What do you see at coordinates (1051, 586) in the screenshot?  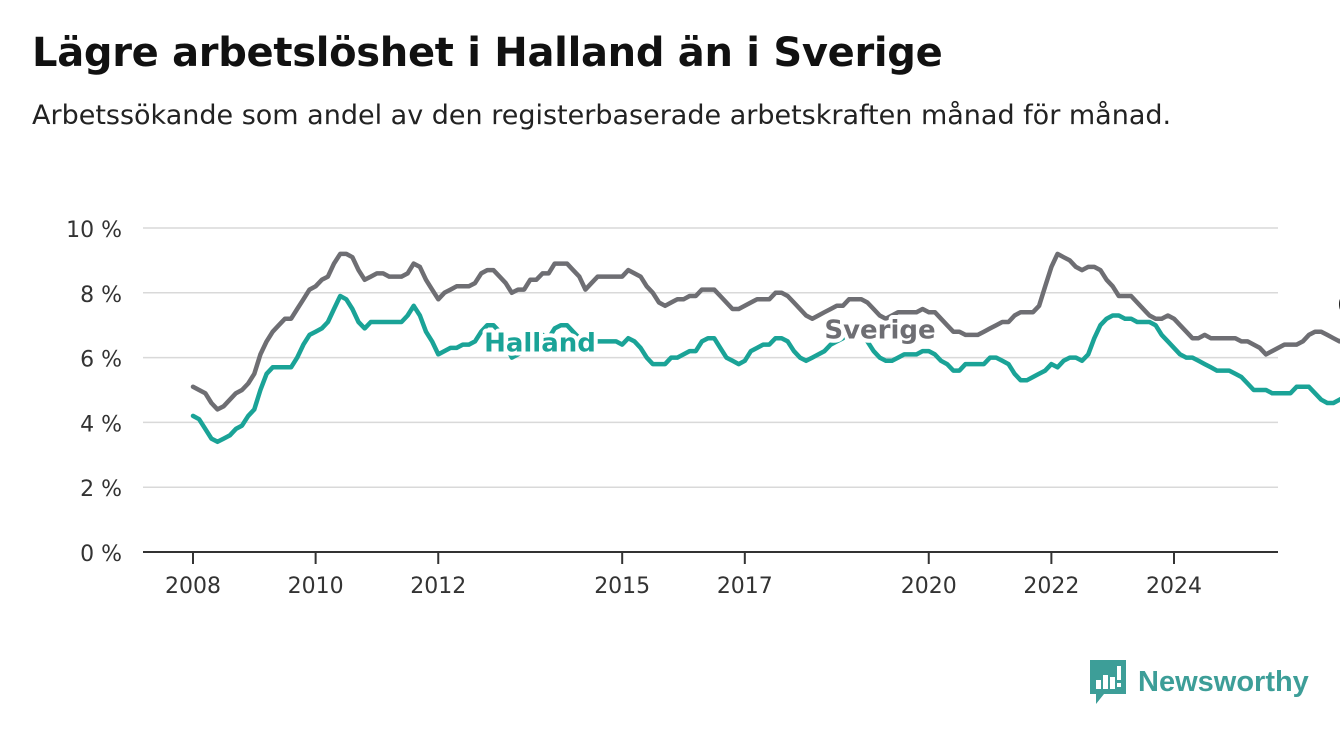 I see `x-tick-label: 2022` at bounding box center [1051, 586].